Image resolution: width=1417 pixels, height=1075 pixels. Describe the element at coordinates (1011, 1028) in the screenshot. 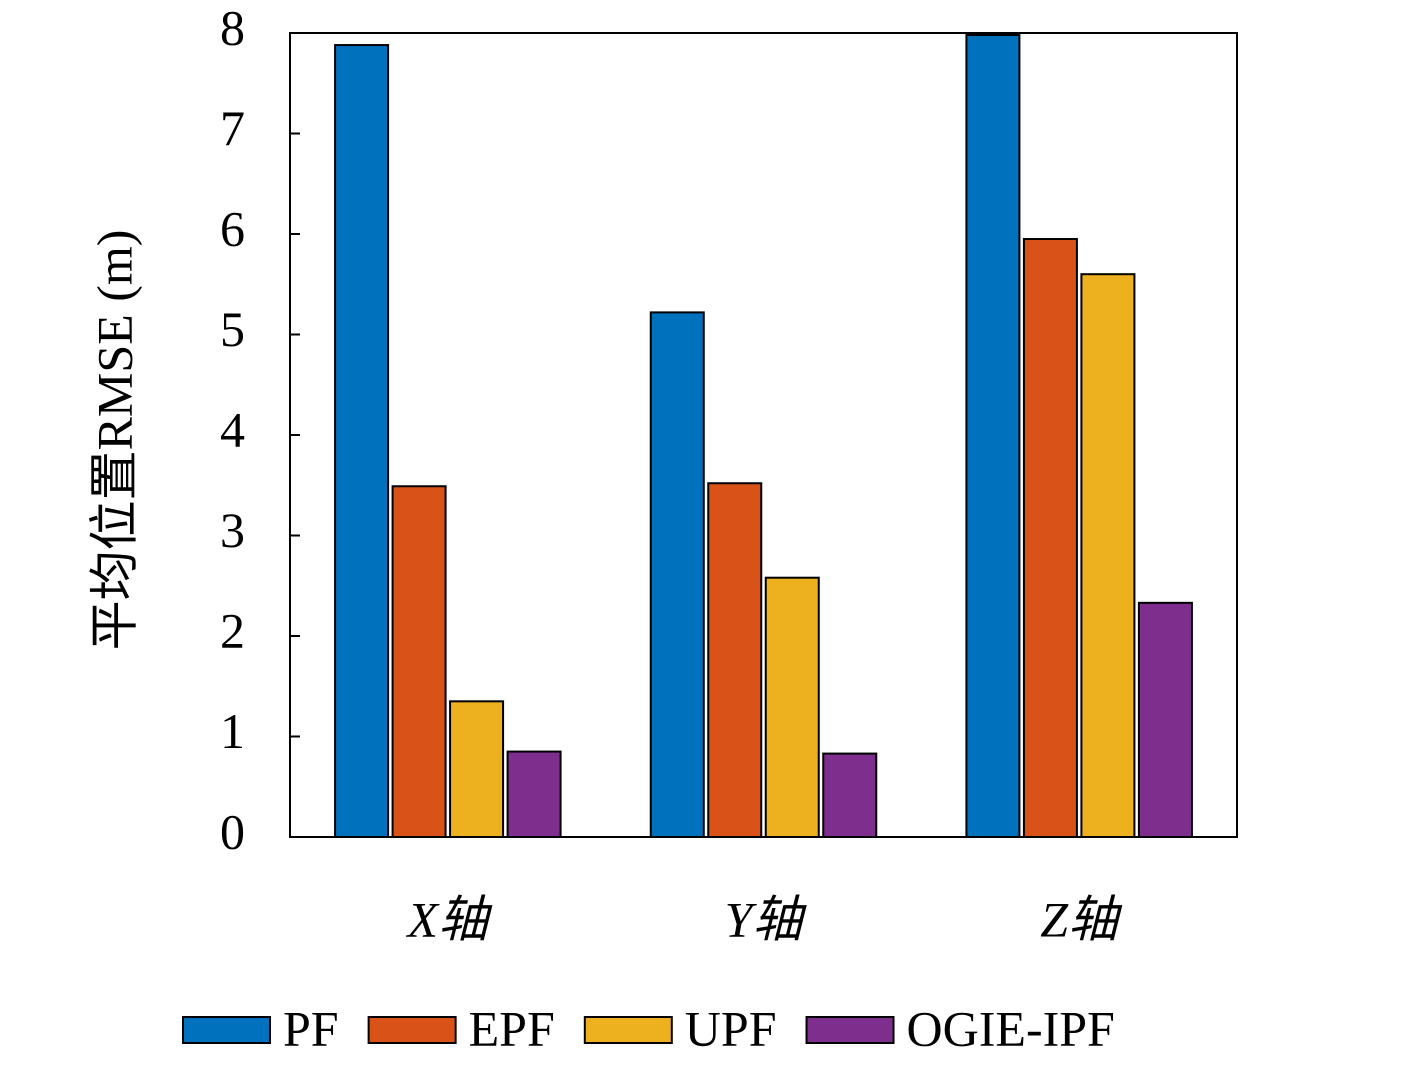

I see `legend-label: OGIE-IPF` at that location.